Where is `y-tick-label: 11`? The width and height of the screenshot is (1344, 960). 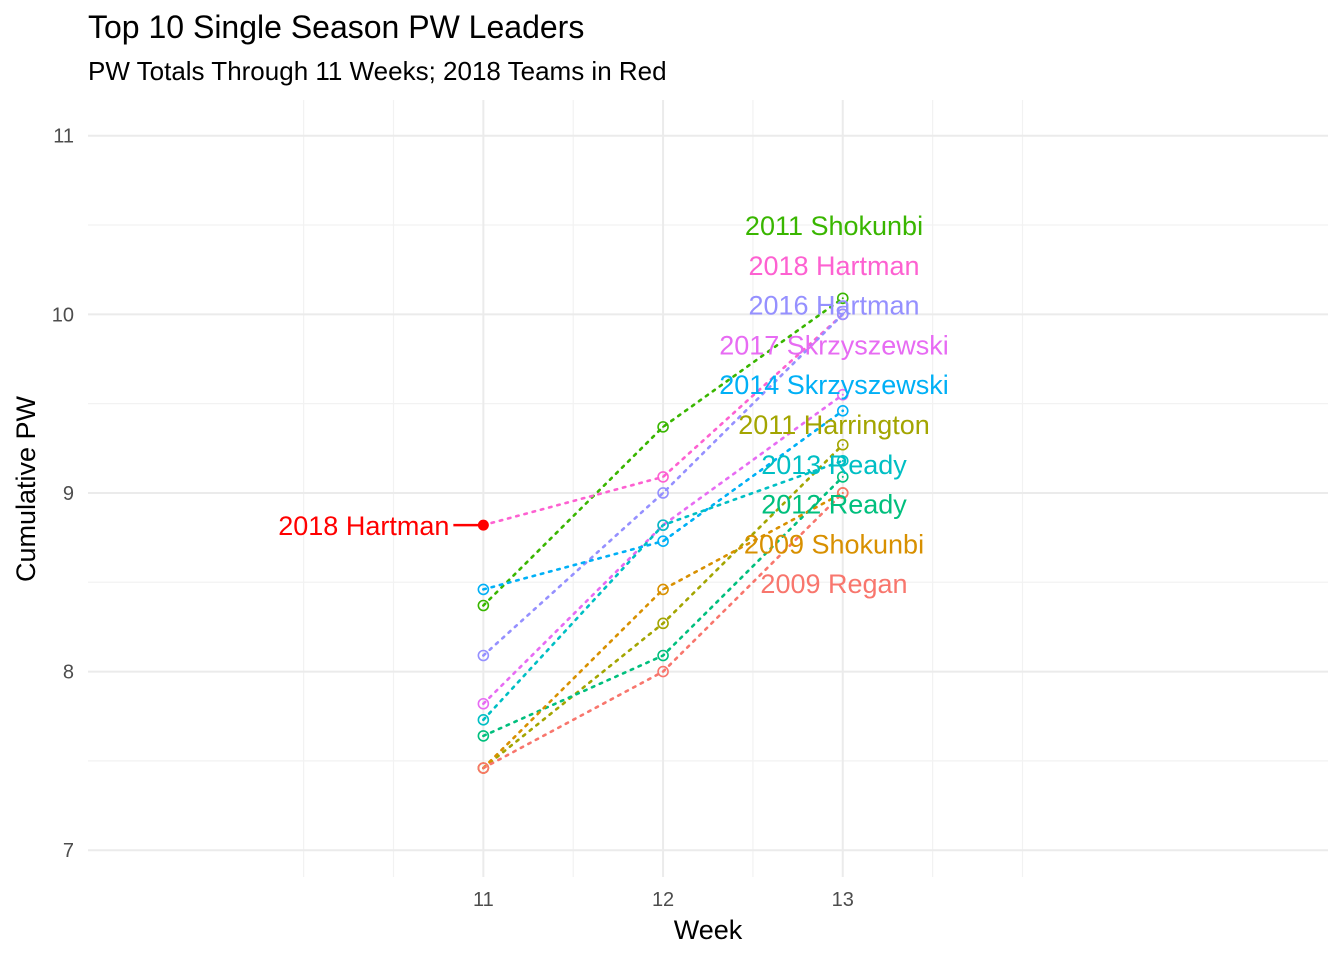 y-tick-label: 11 is located at coordinates (63, 137).